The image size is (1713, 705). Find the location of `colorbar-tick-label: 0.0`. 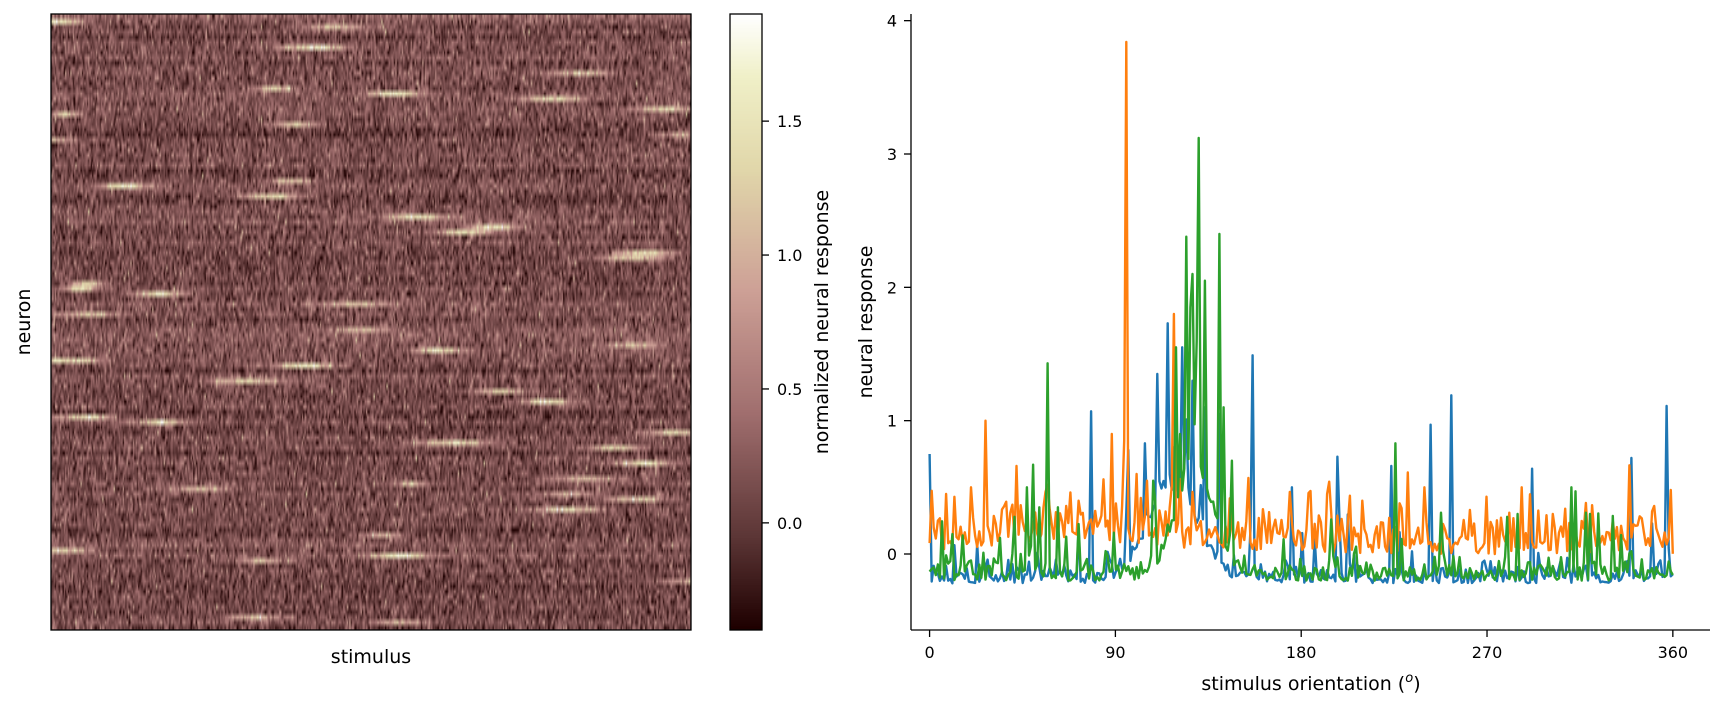

colorbar-tick-label: 0.0 is located at coordinates (789, 523).